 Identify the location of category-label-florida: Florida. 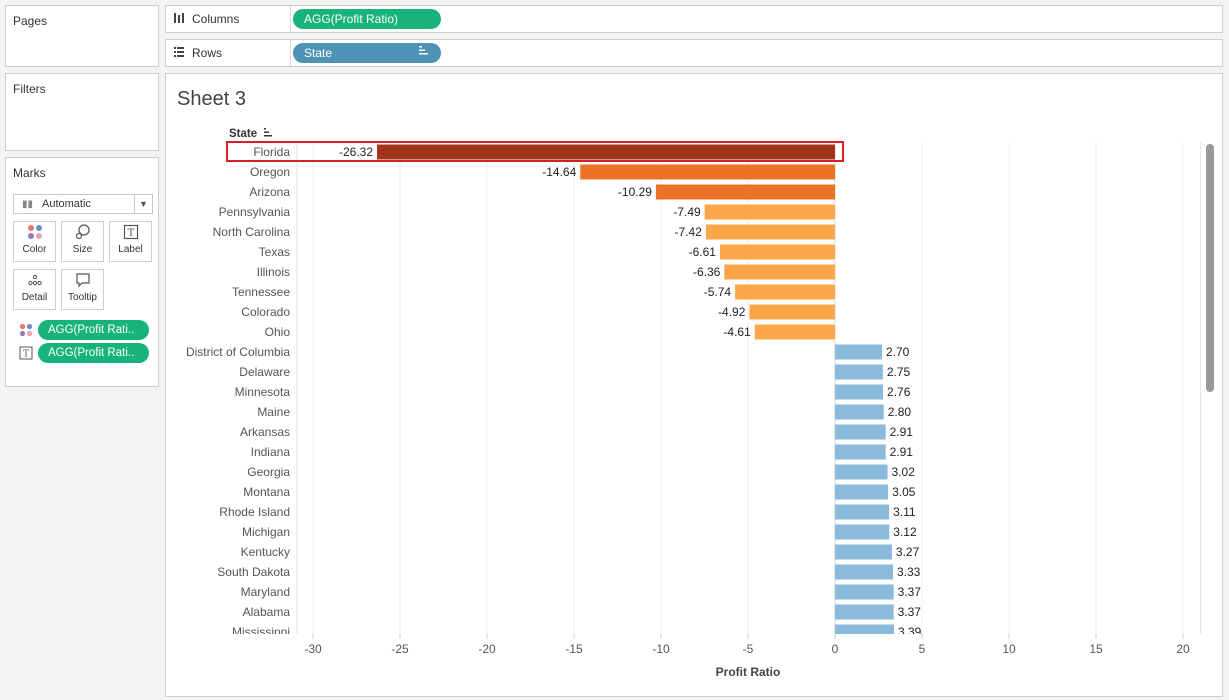
(271, 152).